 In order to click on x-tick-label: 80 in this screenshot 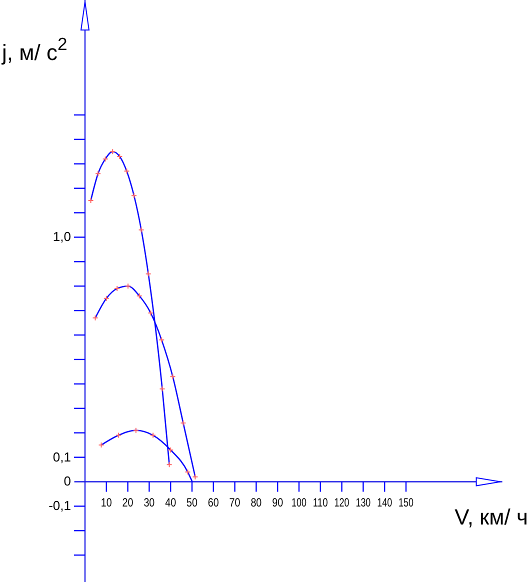, I will do `click(257, 503)`.